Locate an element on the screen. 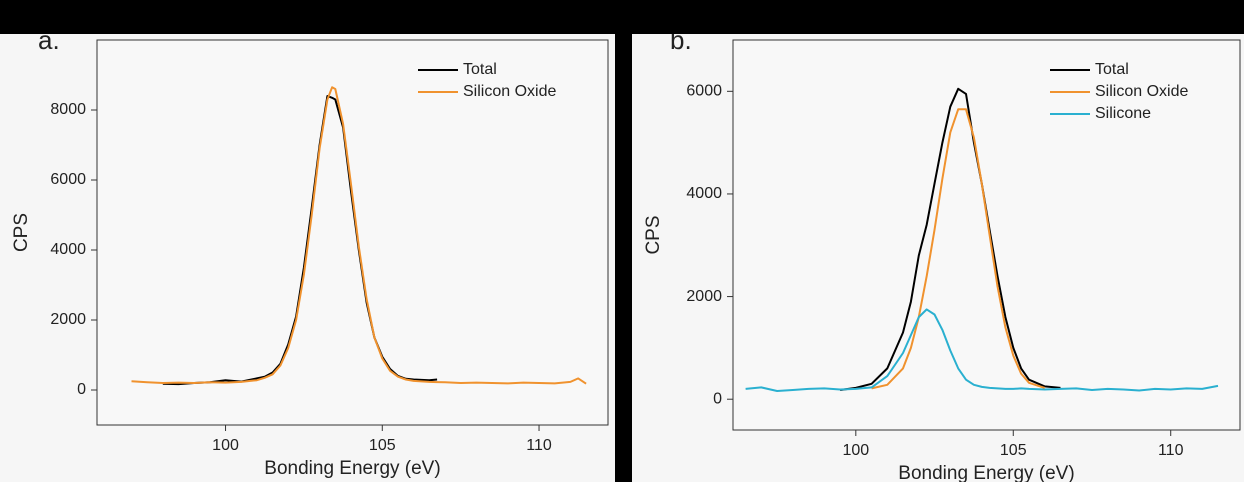  legend-label: Silicone is located at coordinates (1123, 113).